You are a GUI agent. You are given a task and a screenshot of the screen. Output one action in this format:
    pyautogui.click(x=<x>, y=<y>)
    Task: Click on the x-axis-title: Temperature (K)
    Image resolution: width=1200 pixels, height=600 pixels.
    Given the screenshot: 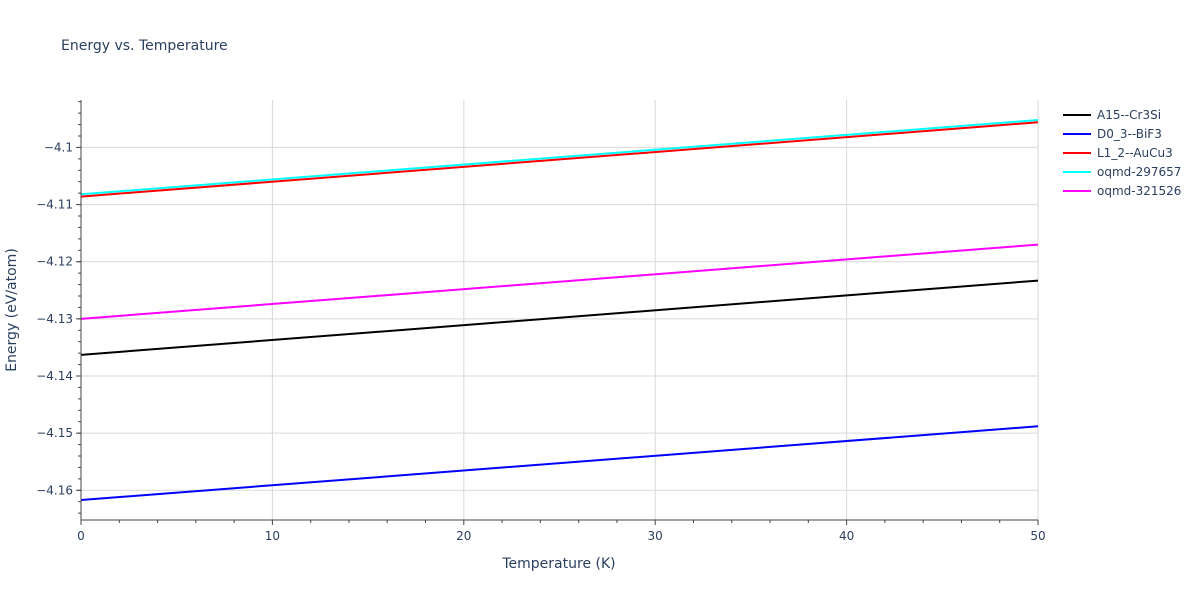 What is the action you would take?
    pyautogui.click(x=558, y=564)
    